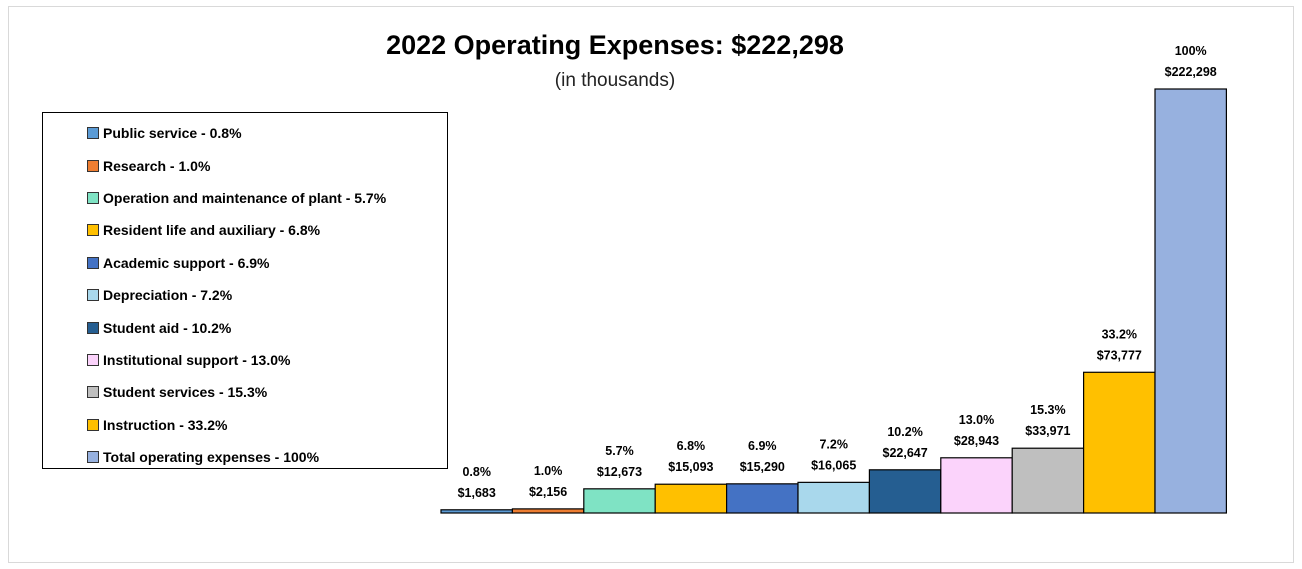  What do you see at coordinates (211, 457) in the screenshot?
I see `legend-label: Total operating expenses - 100%` at bounding box center [211, 457].